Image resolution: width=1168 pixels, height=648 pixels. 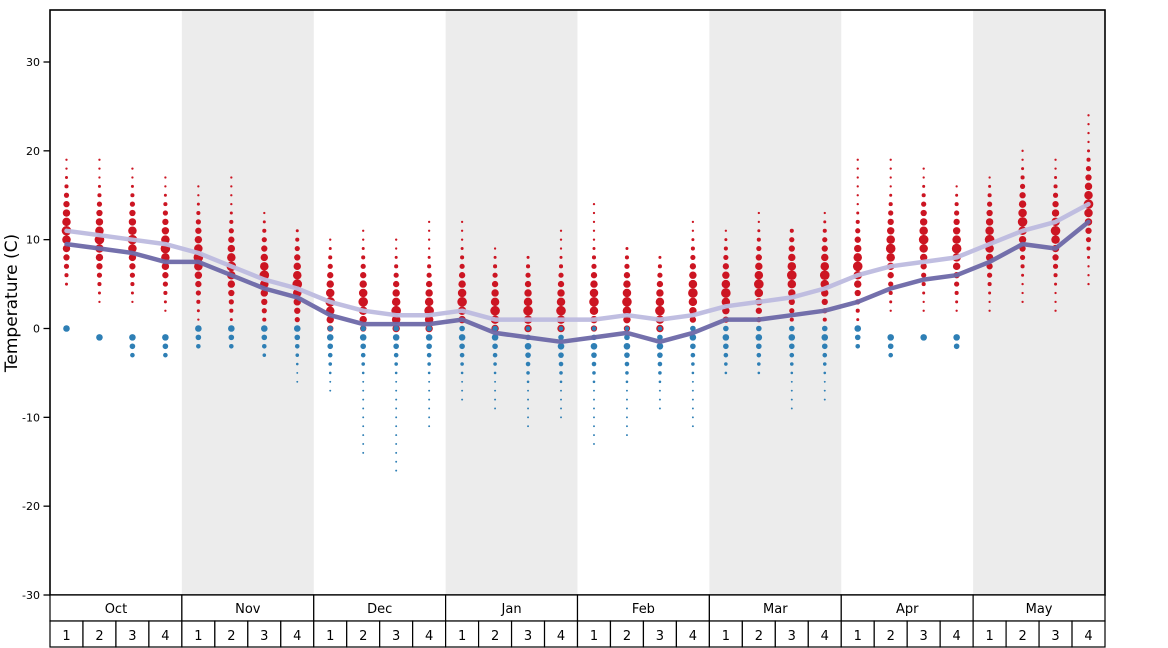 I want to click on week-label: 3, so click(x=1055, y=636).